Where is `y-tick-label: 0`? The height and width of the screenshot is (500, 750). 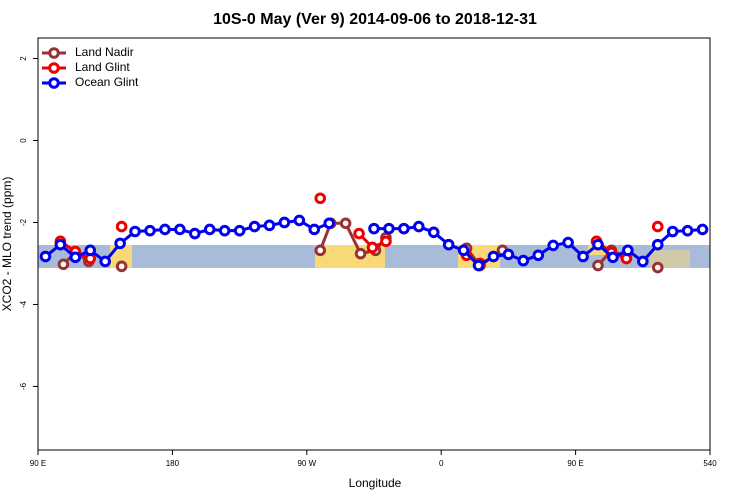 y-tick-label: 0 is located at coordinates (23, 140).